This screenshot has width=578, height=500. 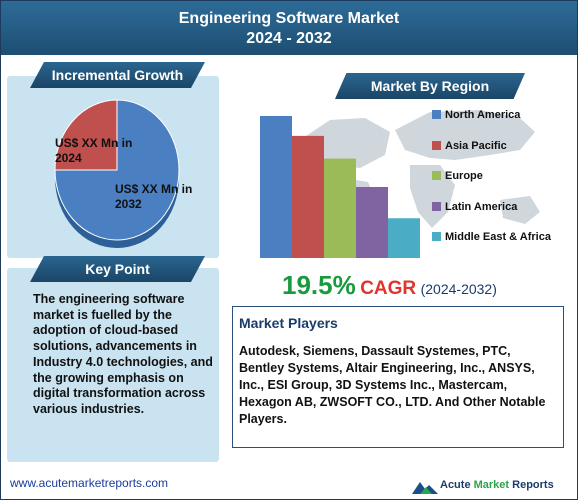 What do you see at coordinates (425, 488) in the screenshot?
I see `brand-logo-icon` at bounding box center [425, 488].